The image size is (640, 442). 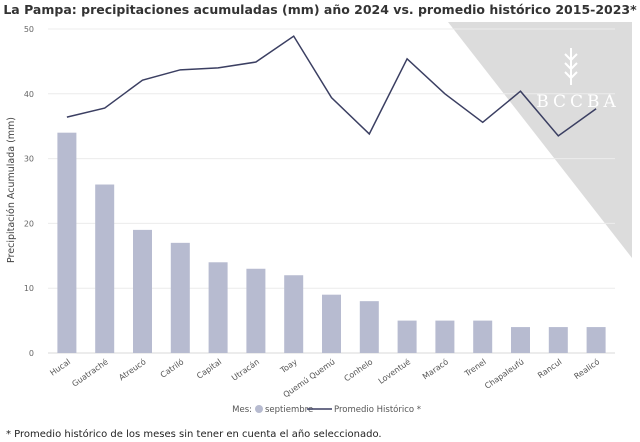 What do you see at coordinates (132, 369) in the screenshot?
I see `x-tick-label: Atreucó` at bounding box center [132, 369].